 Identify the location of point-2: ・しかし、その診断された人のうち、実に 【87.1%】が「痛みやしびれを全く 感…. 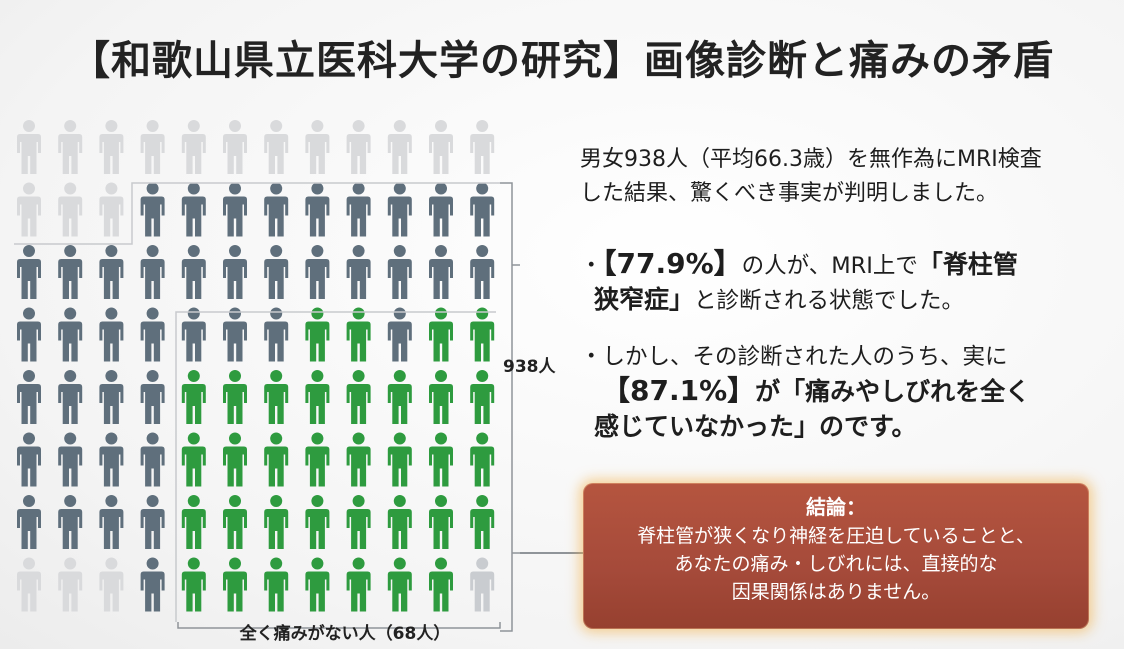
(835, 392).